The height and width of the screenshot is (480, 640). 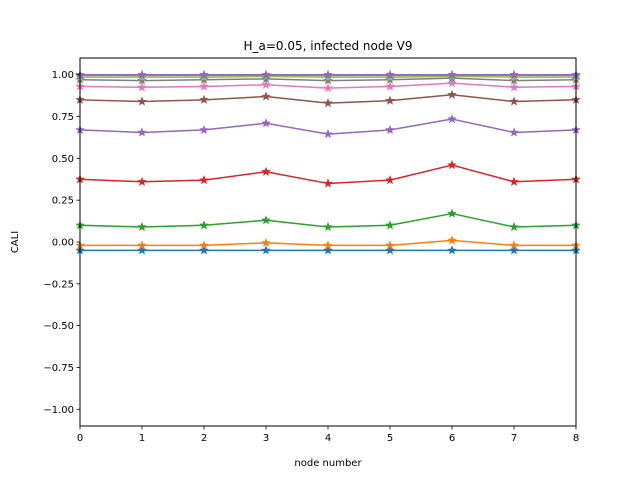 I want to click on x-tick-label-5: 5, so click(x=390, y=438).